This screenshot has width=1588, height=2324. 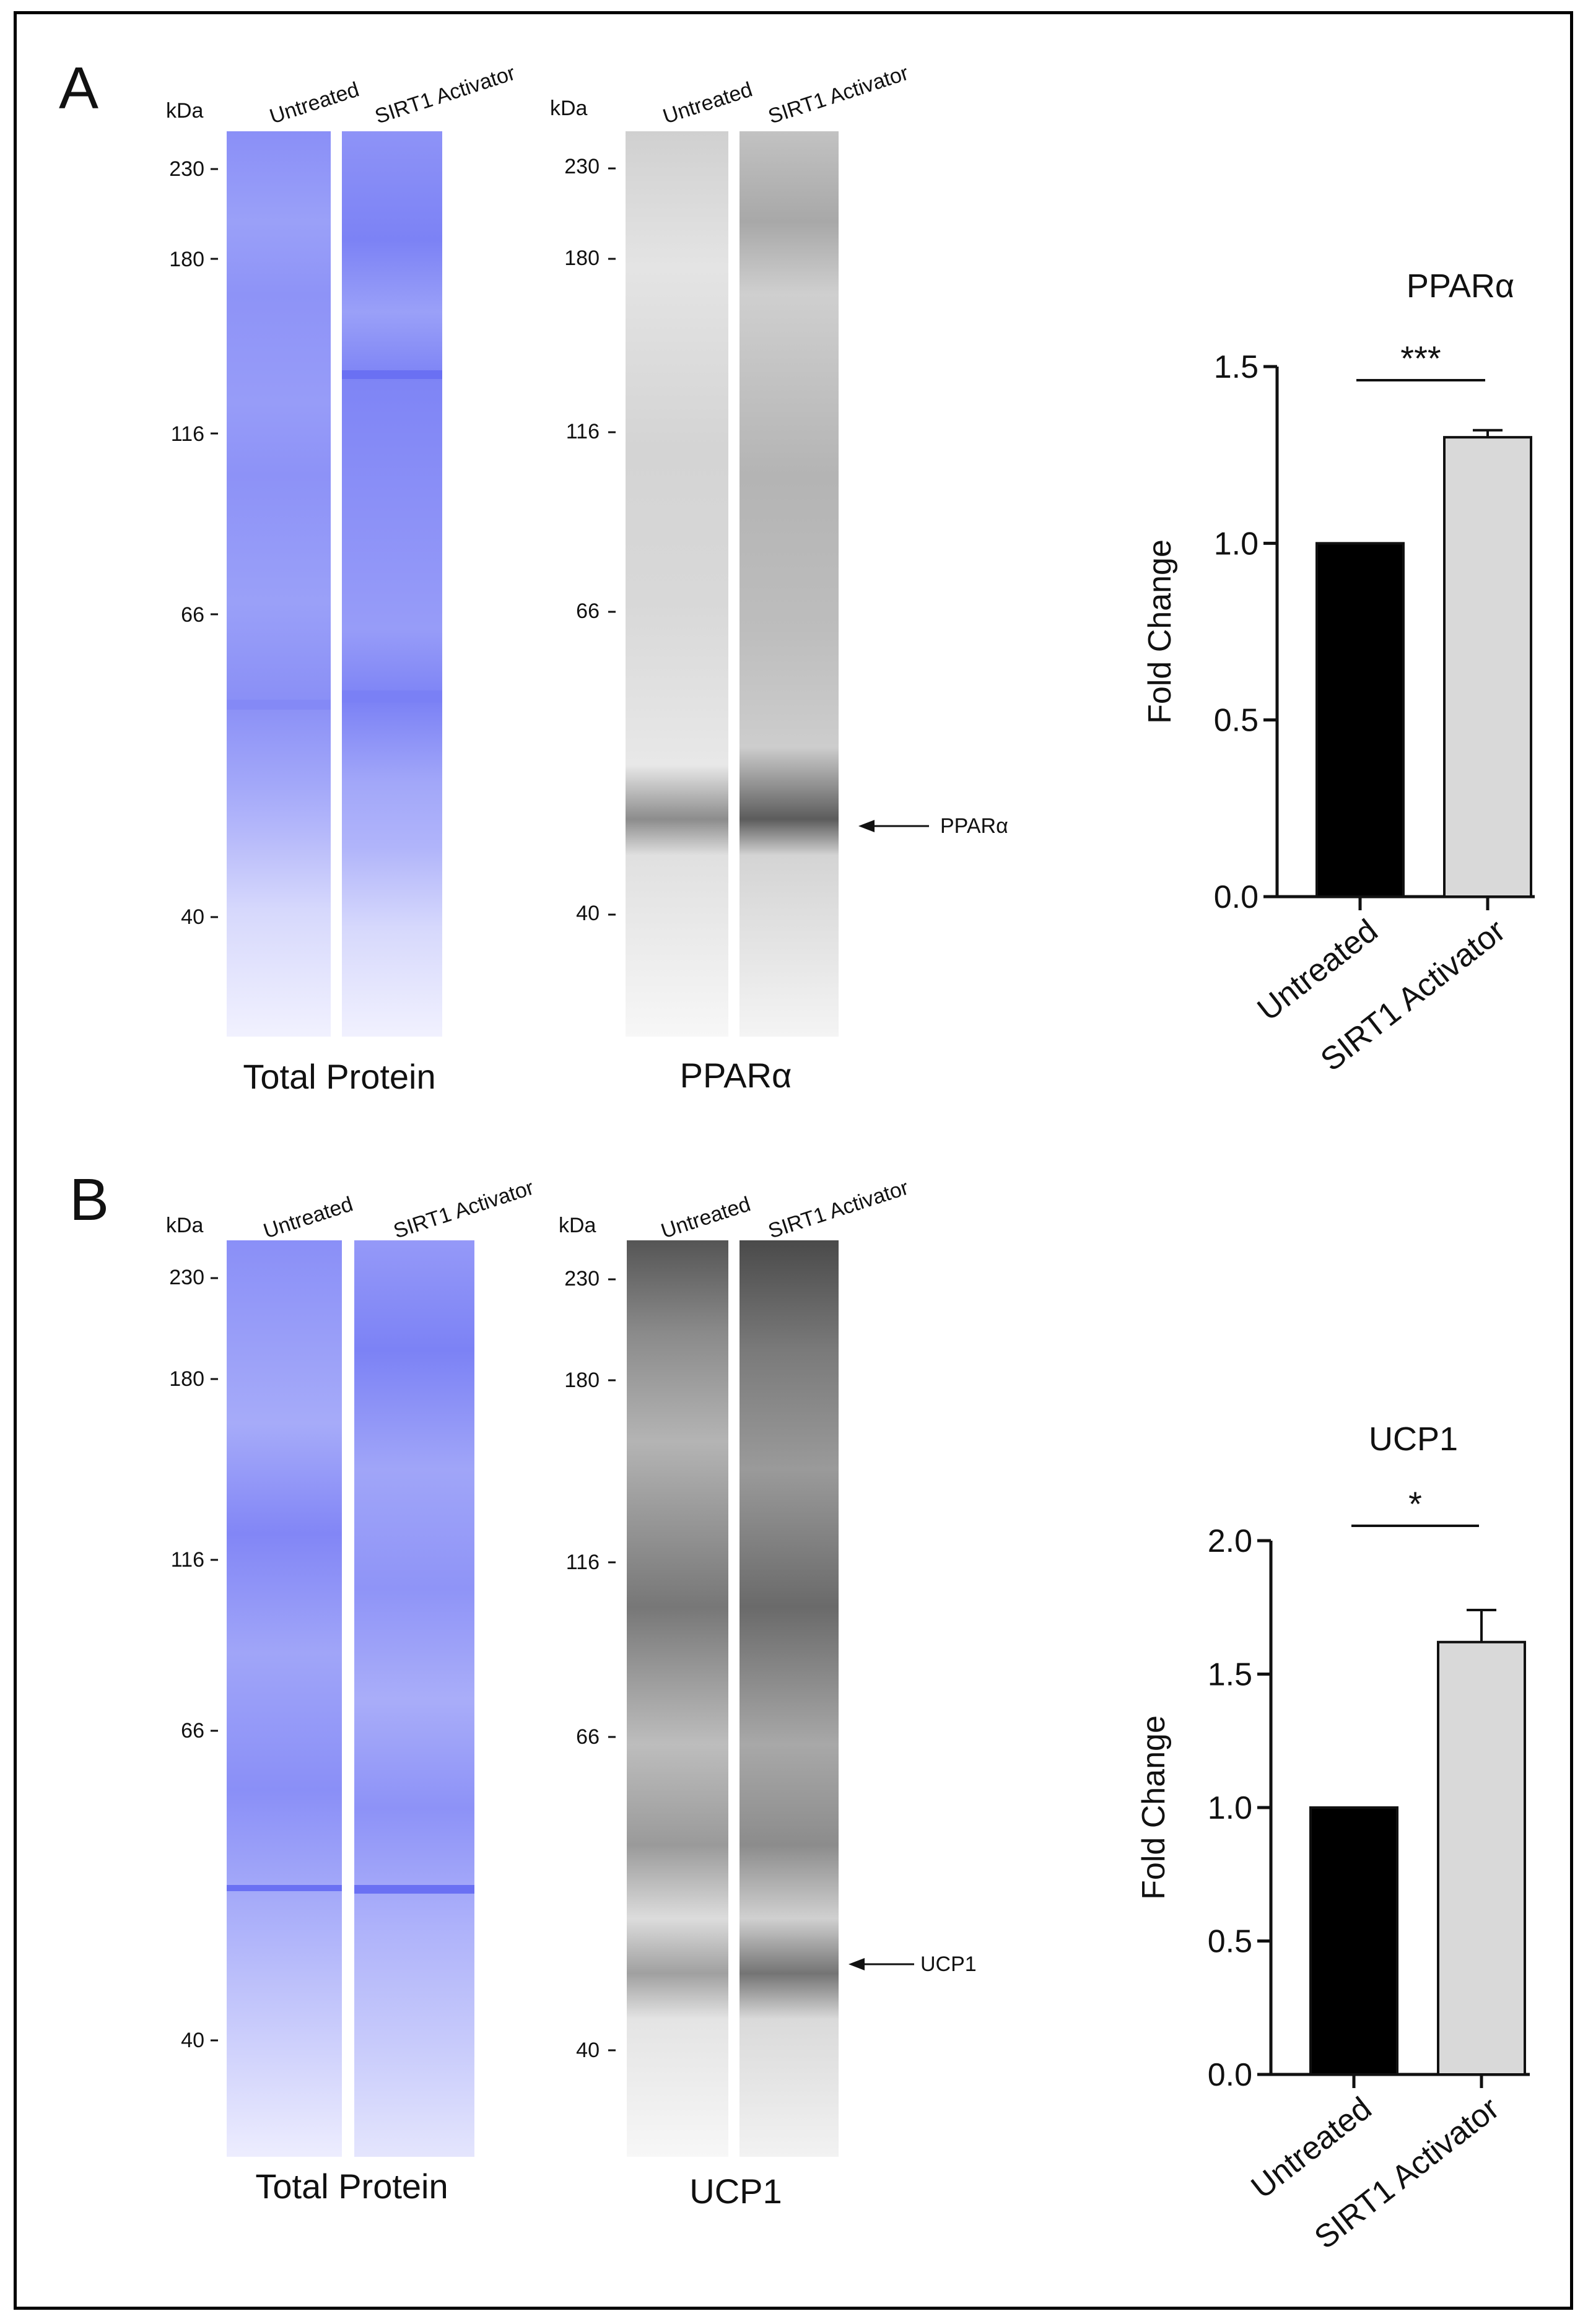 What do you see at coordinates (857, 1964) in the screenshot?
I see `panel-b-arrow-head` at bounding box center [857, 1964].